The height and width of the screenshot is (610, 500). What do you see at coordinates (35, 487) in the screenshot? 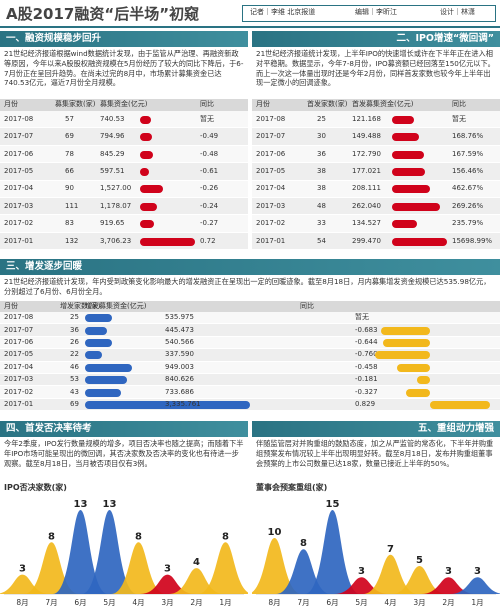
I see `chart-title: IPO否决家数(家)` at bounding box center [35, 487].